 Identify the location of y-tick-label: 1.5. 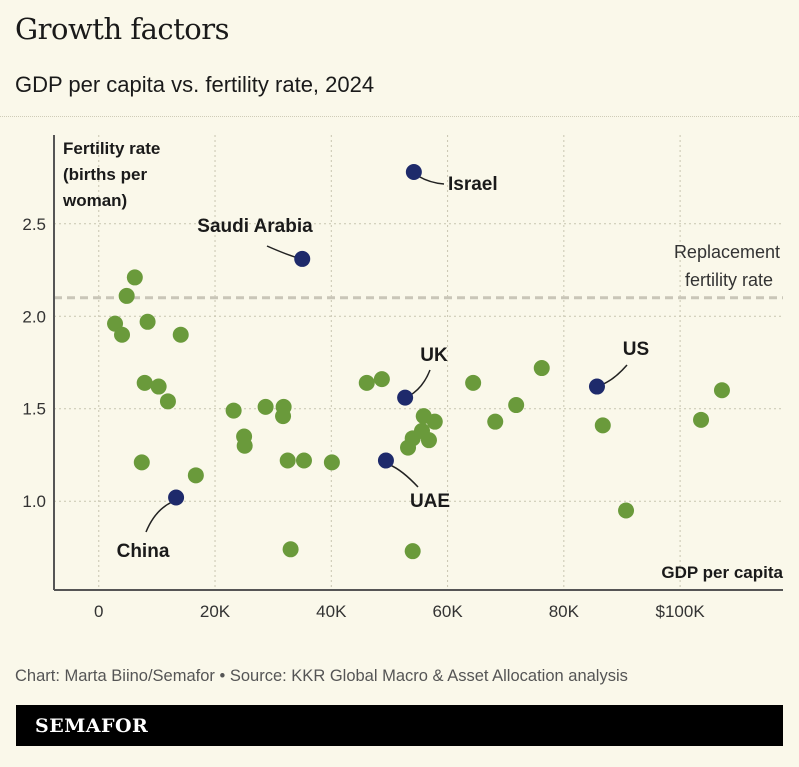
(34, 409).